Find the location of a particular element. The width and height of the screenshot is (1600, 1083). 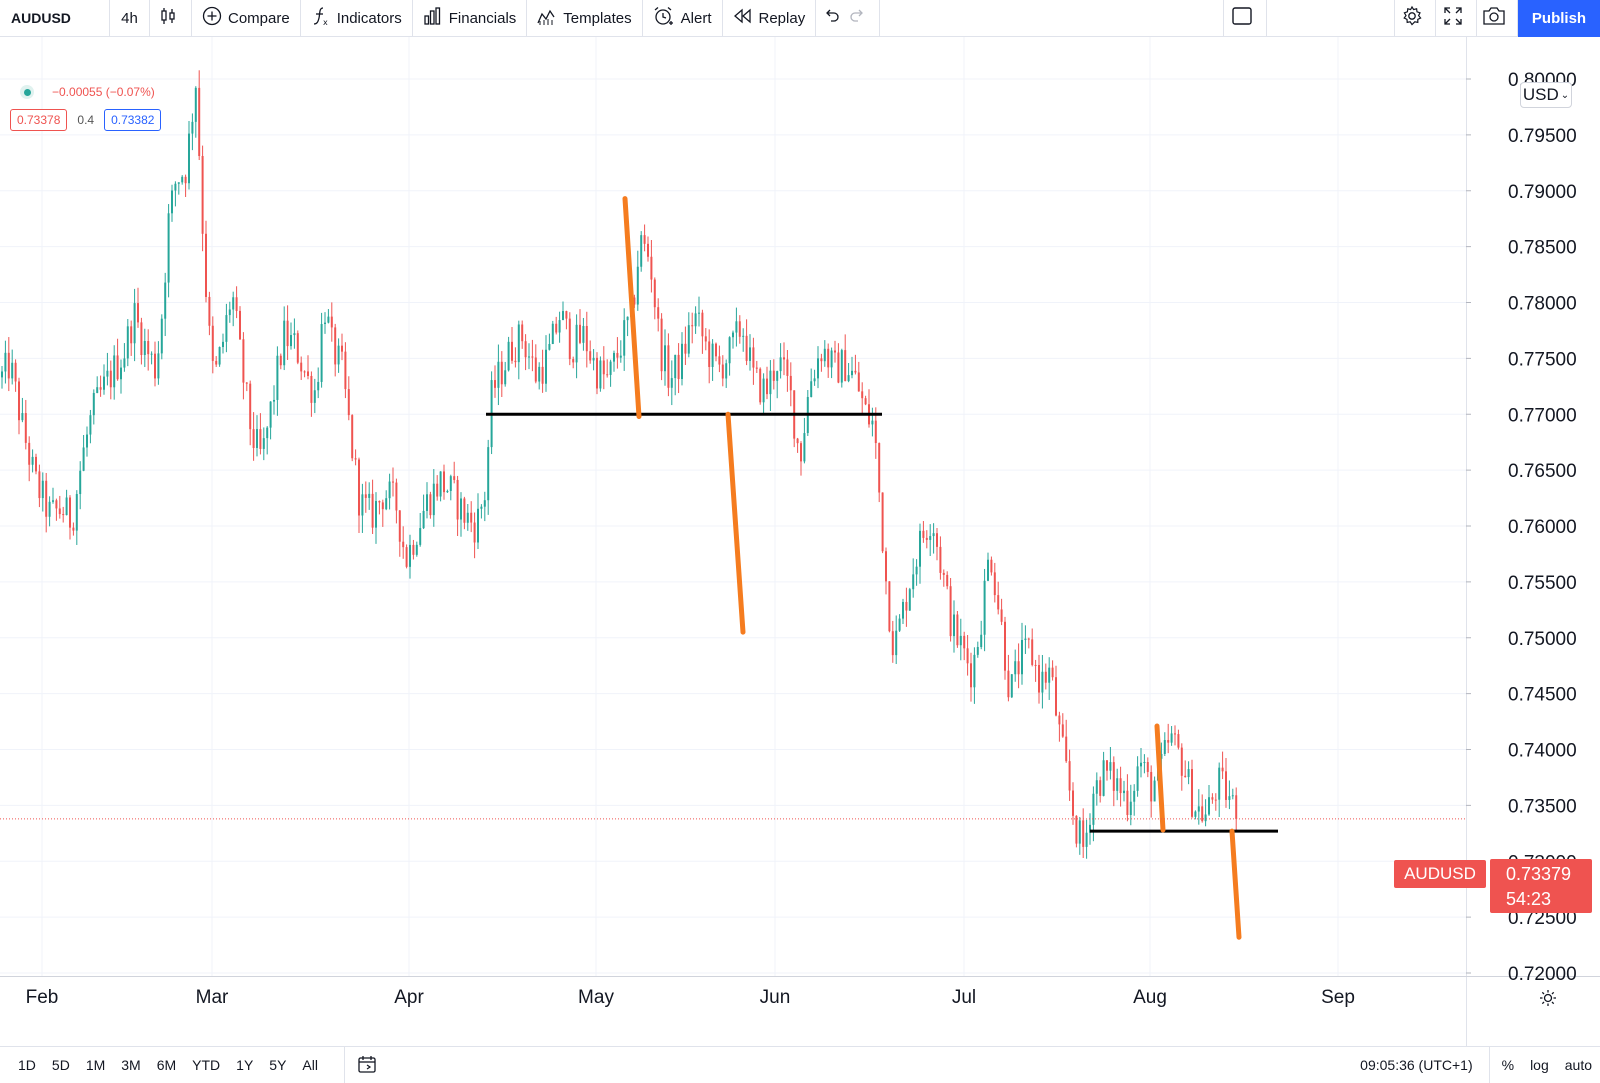

range-button-ytd: YTD is located at coordinates (206, 1065).